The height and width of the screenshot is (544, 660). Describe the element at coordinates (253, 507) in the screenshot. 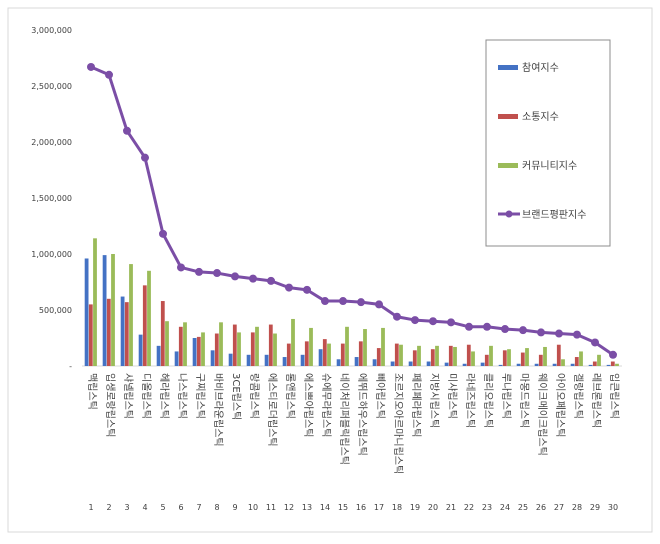

I see `x-rank-label: 10` at that location.